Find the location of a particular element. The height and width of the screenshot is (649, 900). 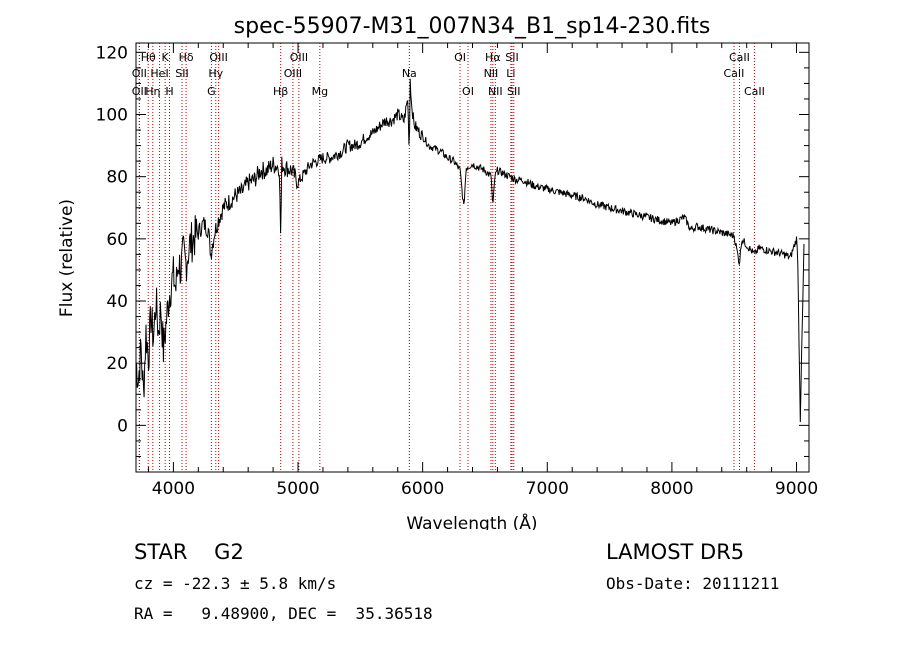

x-tick-label: 4000 is located at coordinates (173, 489).